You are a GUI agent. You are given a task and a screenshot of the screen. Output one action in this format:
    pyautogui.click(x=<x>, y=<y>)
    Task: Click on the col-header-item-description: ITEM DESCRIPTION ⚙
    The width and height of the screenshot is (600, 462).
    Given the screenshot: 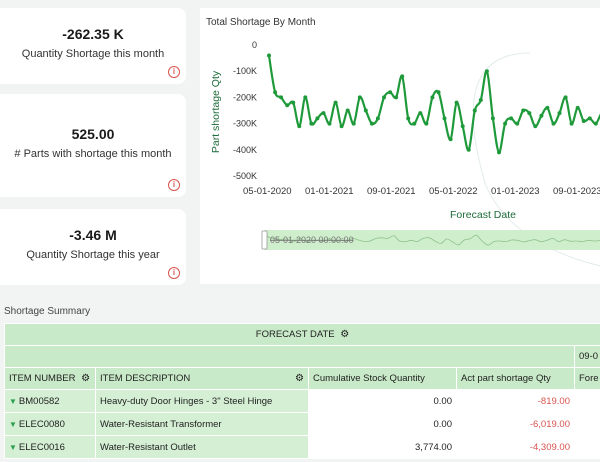 What is the action you would take?
    pyautogui.click(x=202, y=378)
    